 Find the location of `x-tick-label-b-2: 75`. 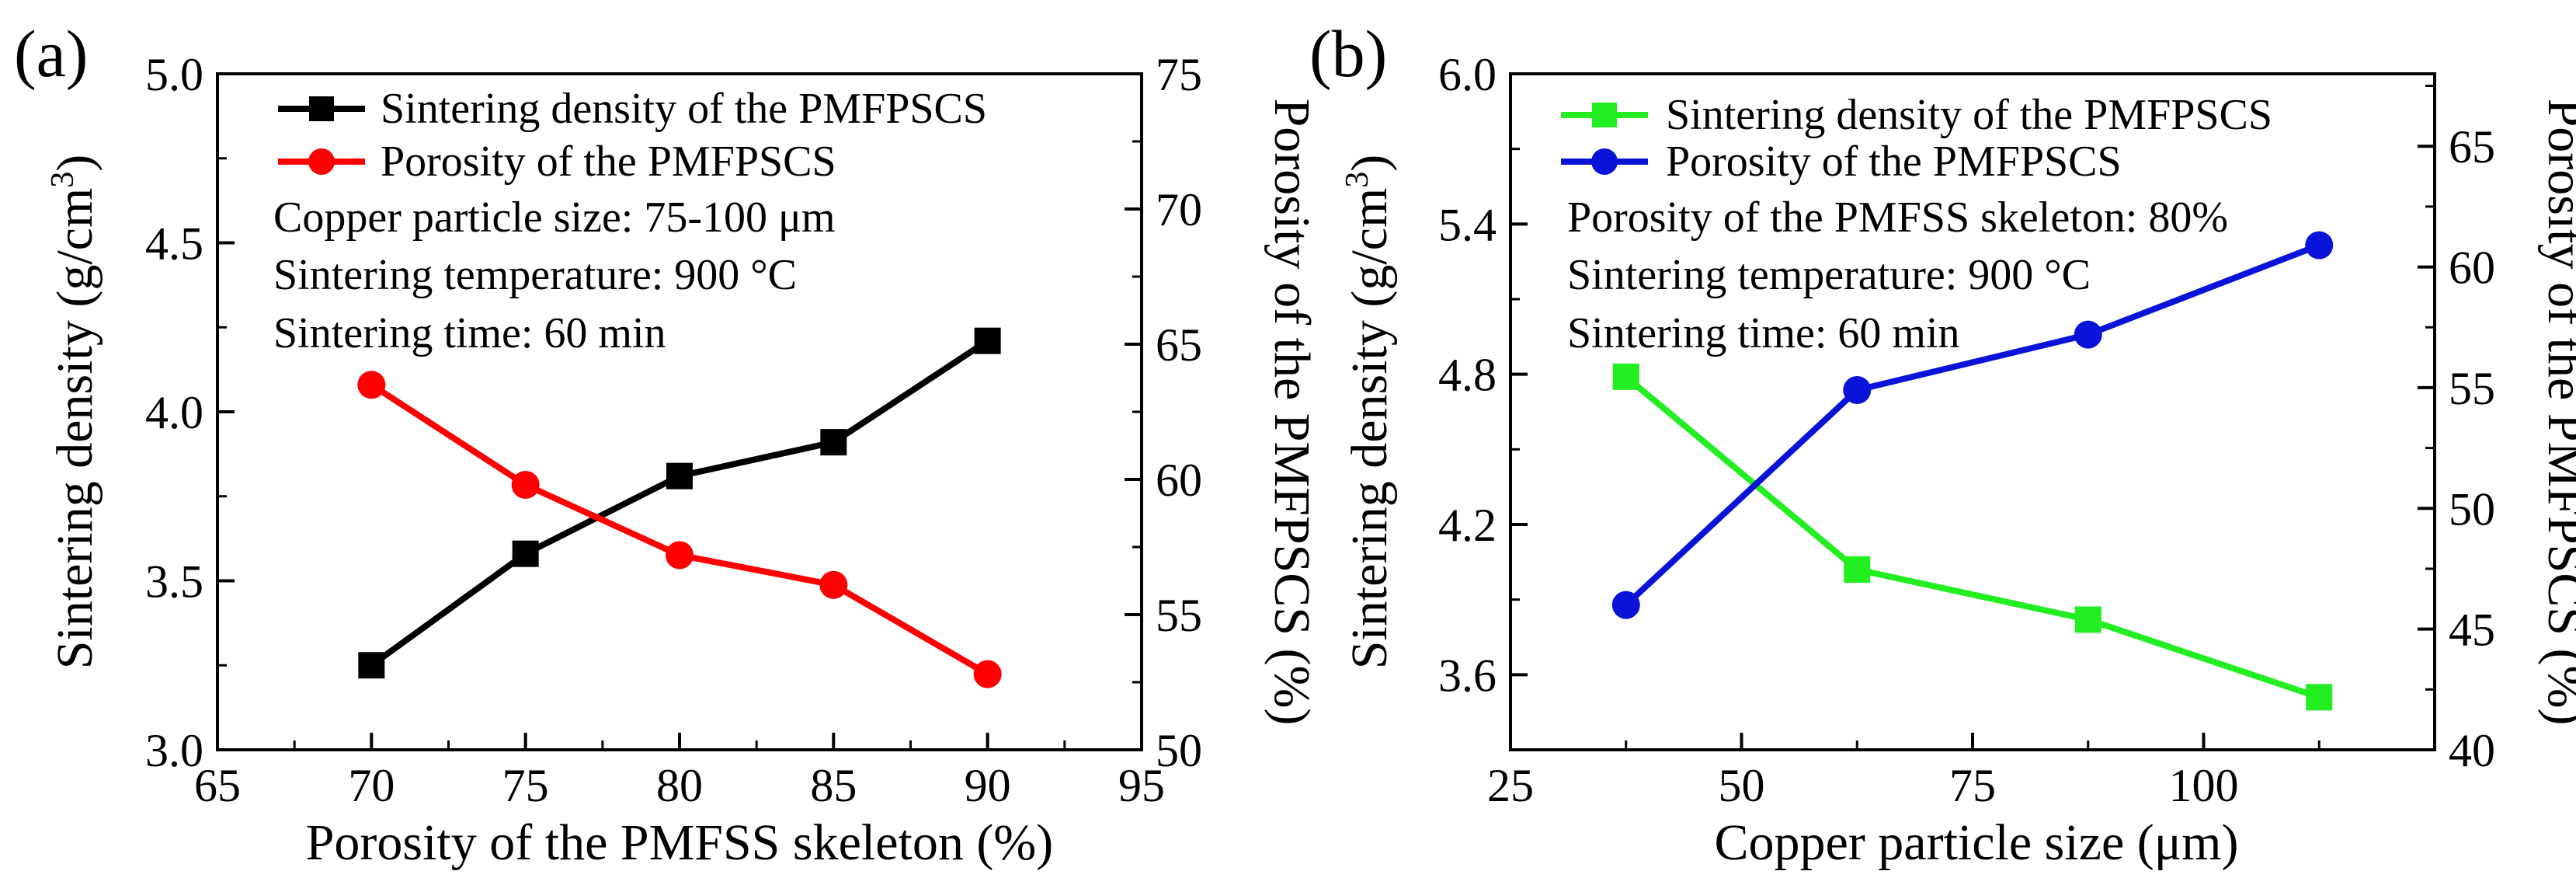

x-tick-label-b-2: 75 is located at coordinates (1972, 785).